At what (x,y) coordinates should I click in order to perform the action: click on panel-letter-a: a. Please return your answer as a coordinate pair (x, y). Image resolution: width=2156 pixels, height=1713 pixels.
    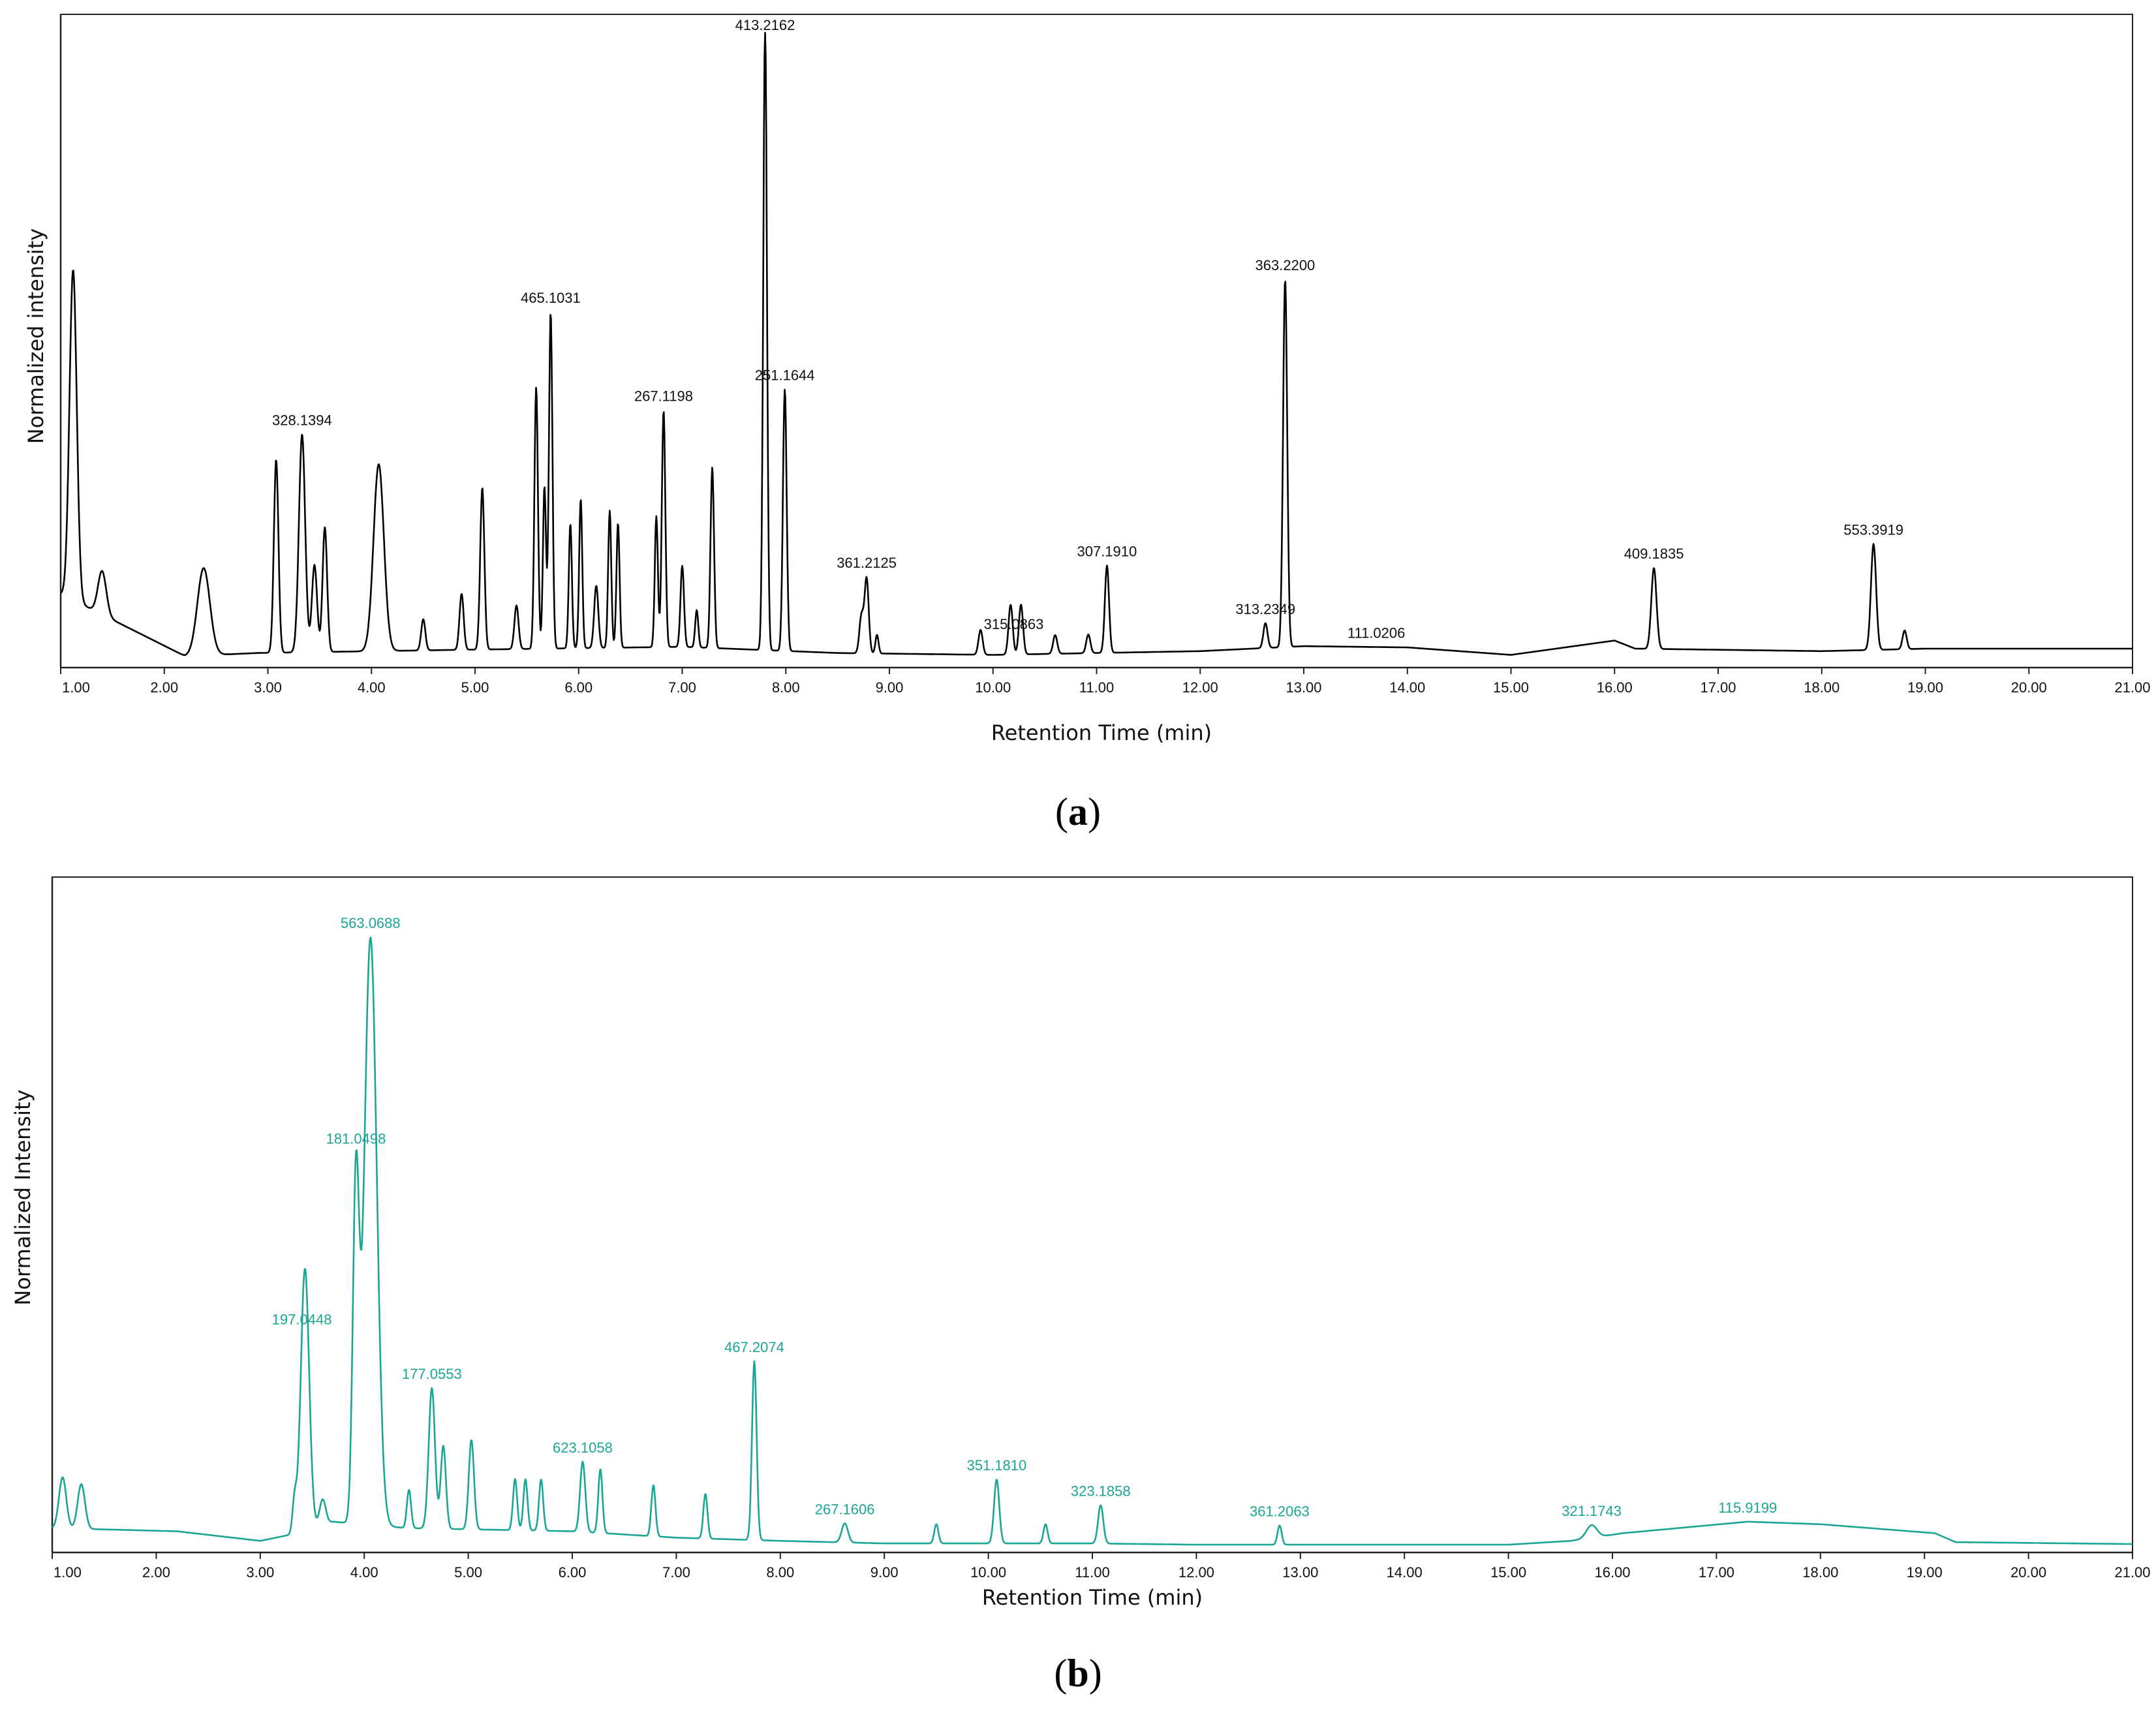
    Looking at the image, I should click on (1078, 811).